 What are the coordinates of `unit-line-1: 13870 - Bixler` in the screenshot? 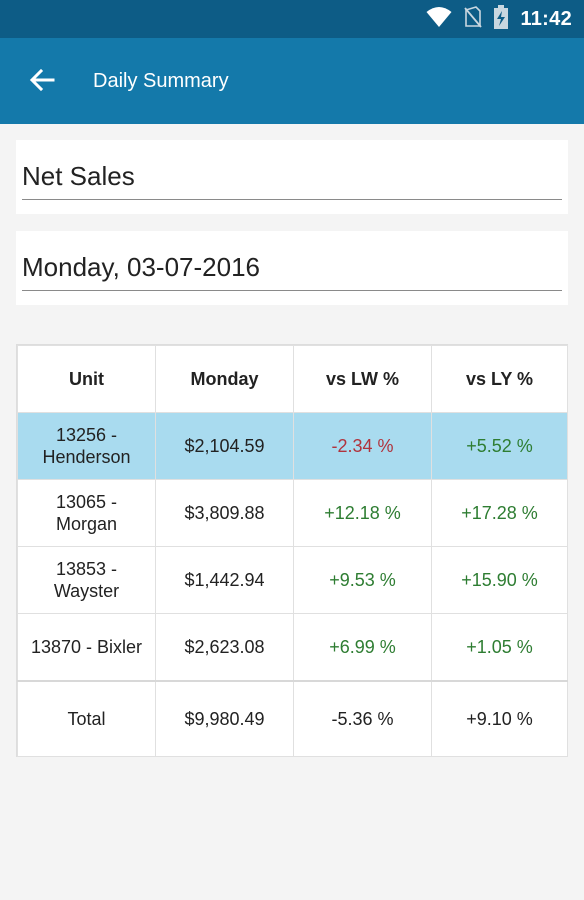 It's located at (86, 647).